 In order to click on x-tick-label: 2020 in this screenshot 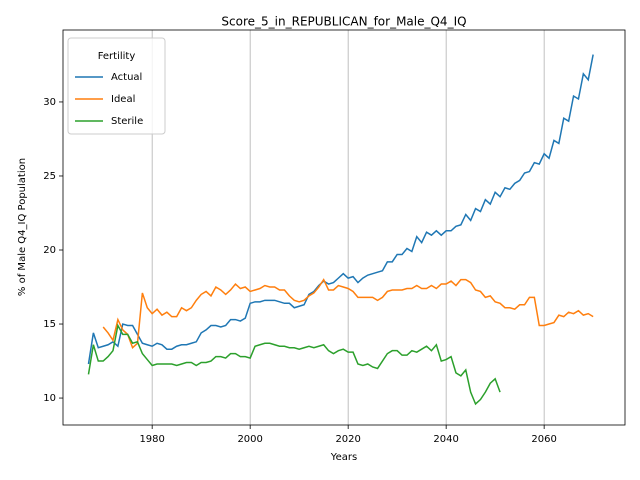, I will do `click(347, 439)`.